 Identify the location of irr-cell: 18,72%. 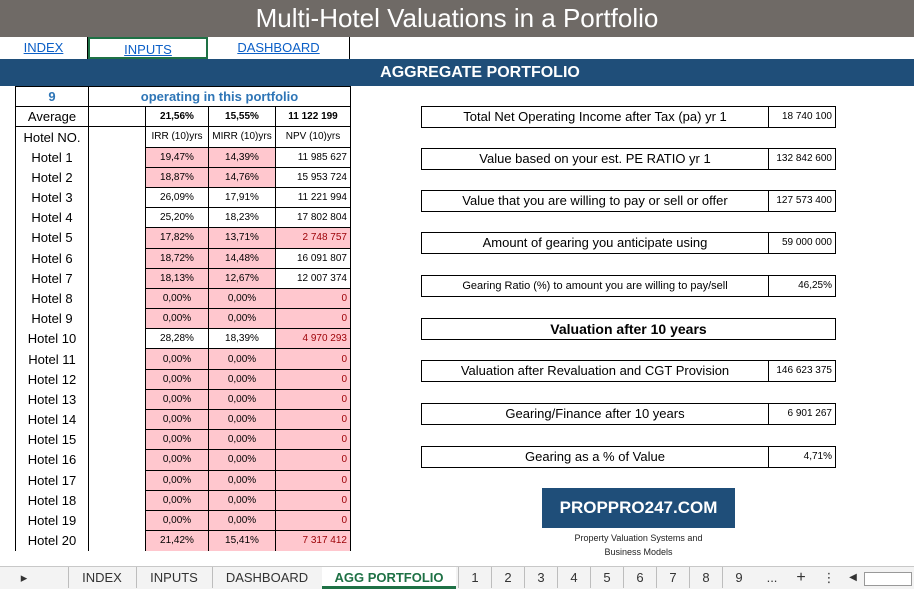
(177, 258).